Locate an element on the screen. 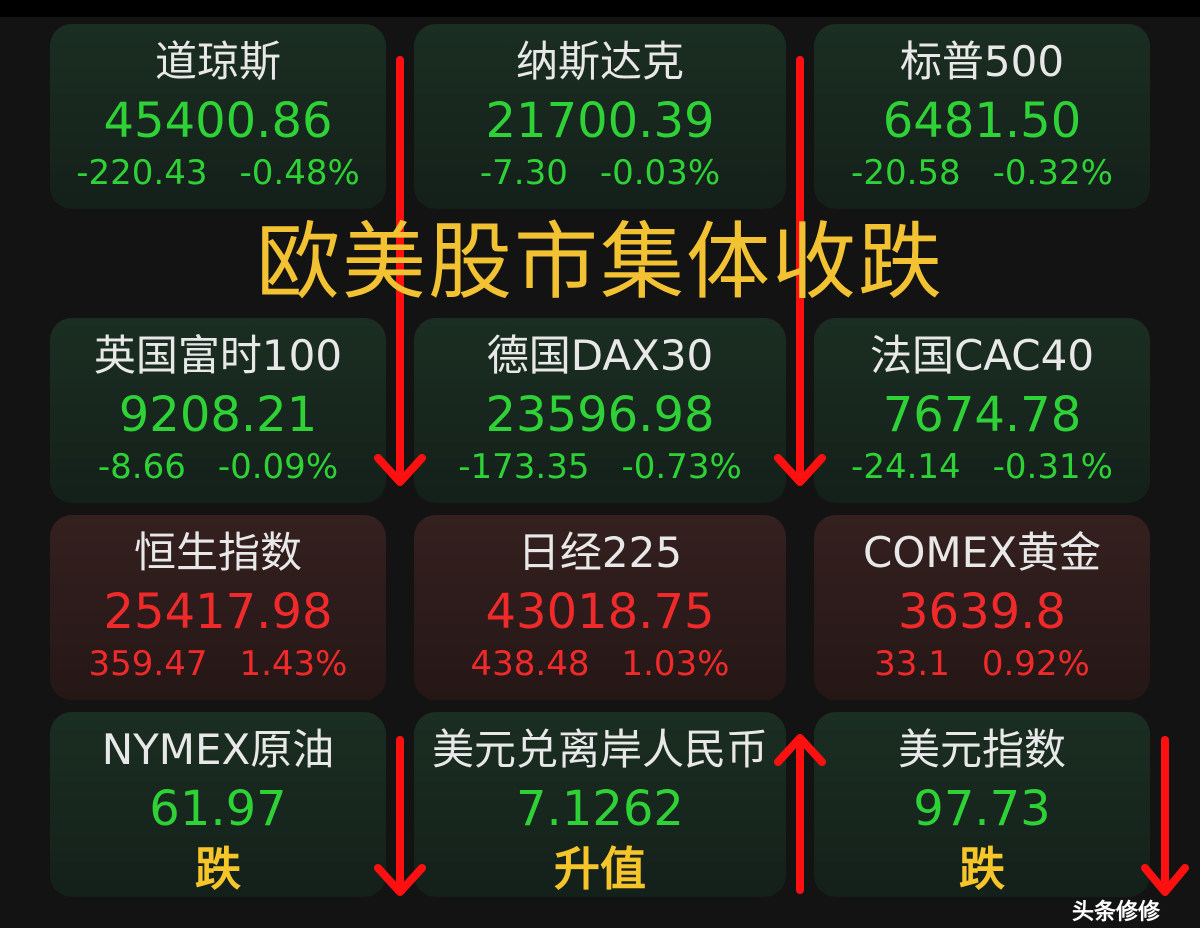 This screenshot has width=1200, height=928. card-value: 9208.21 is located at coordinates (218, 415).